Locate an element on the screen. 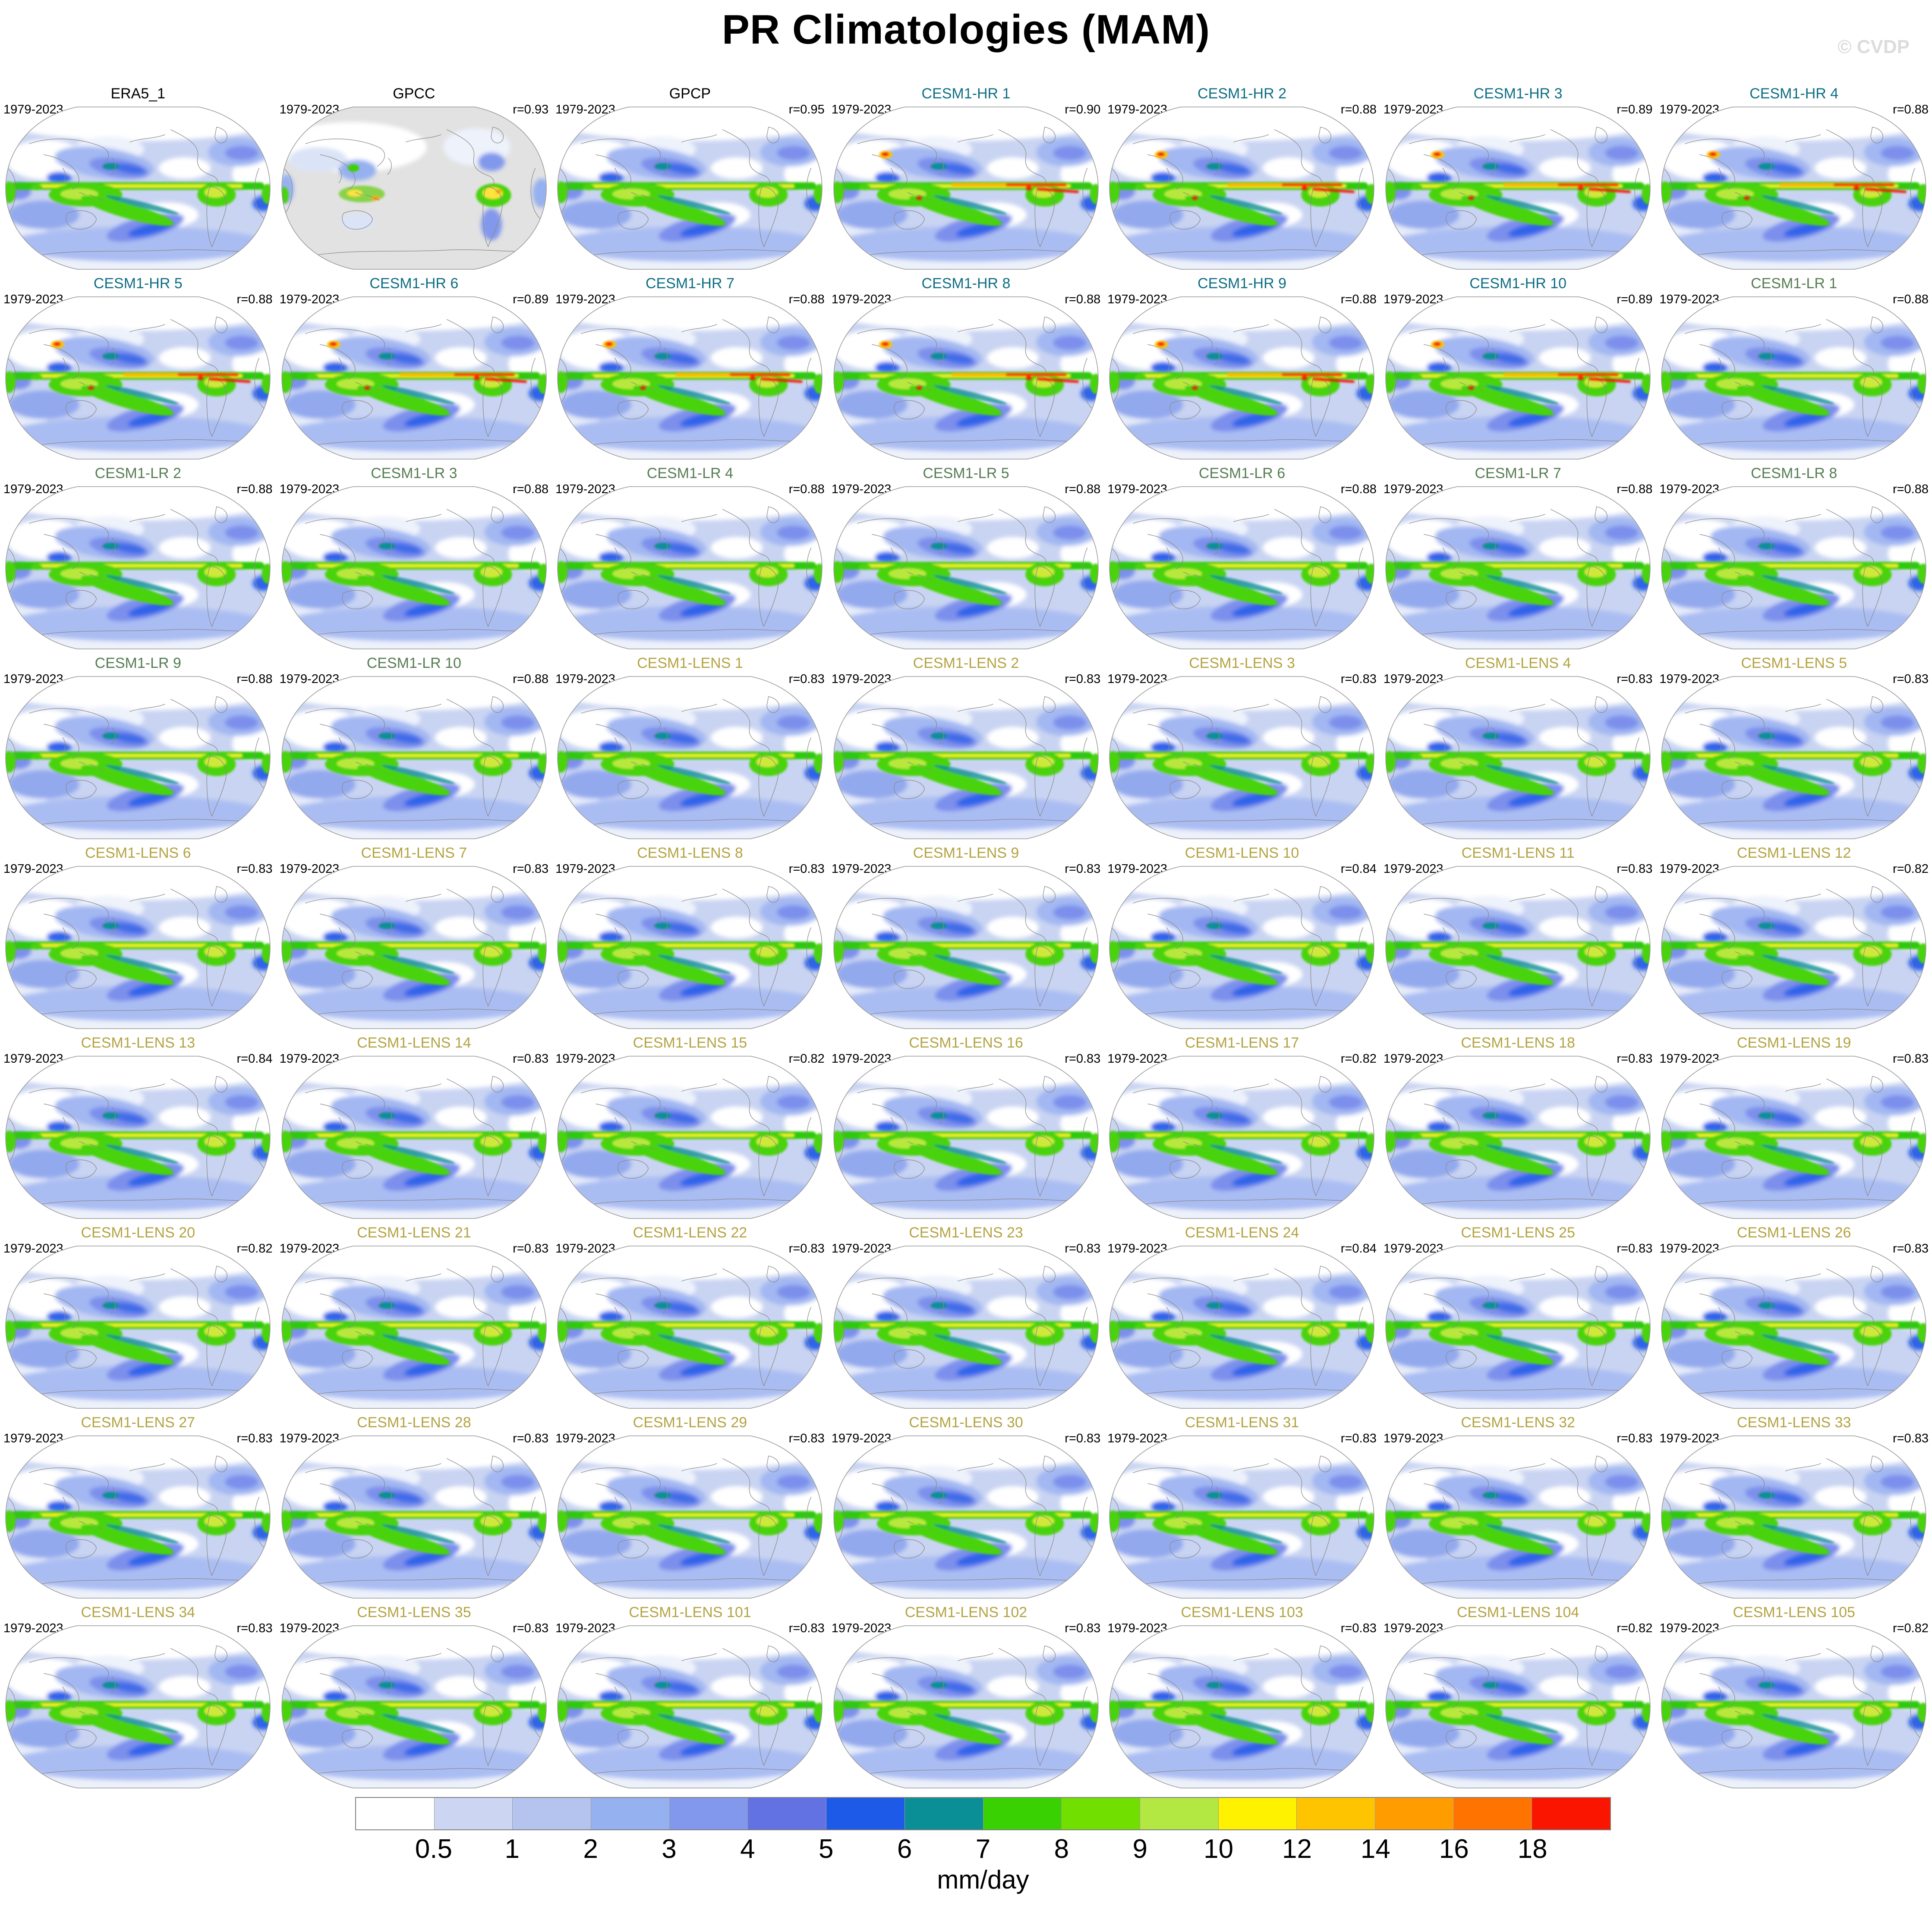 The width and height of the screenshot is (1932, 1920). map-panel: CESM1-LENS 16 1979-2023 r=0.83 is located at coordinates (966, 1127).